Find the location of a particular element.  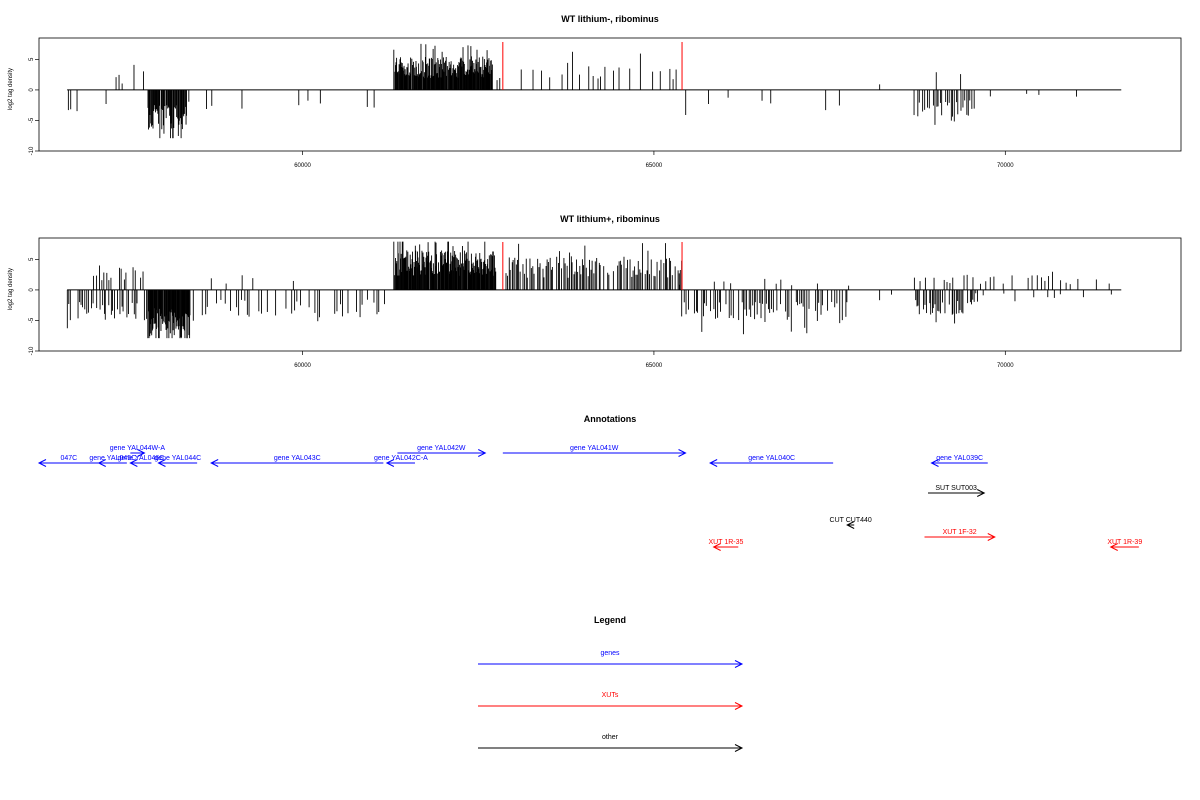

annotation-feature: gene YAL042C-A is located at coordinates (401, 461).